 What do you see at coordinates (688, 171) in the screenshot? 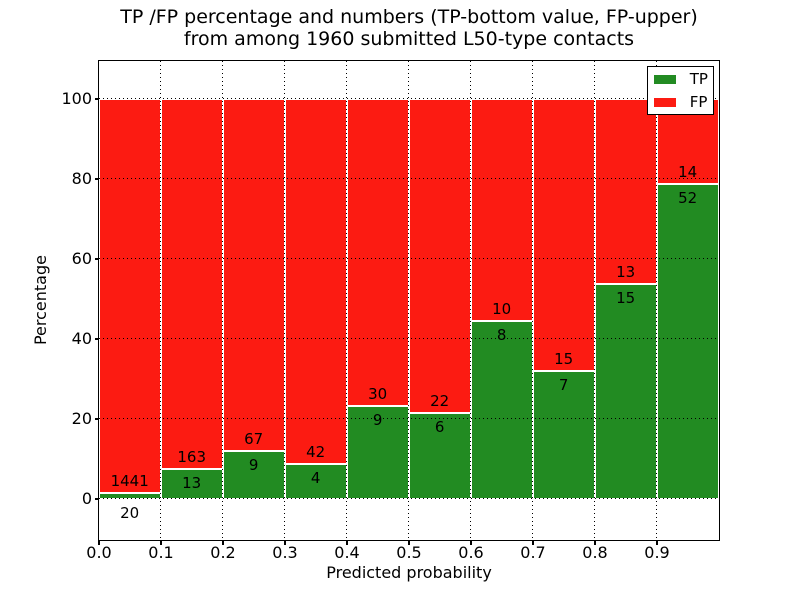
I see `fp-count-label: 14` at bounding box center [688, 171].